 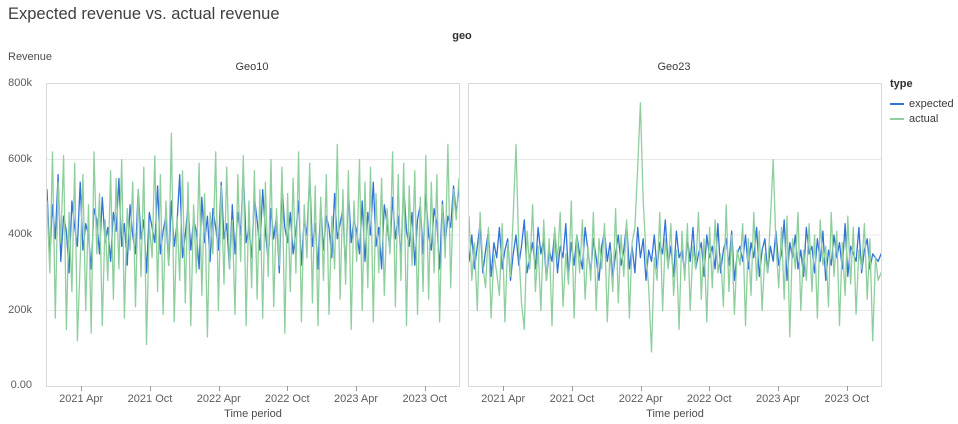 I want to click on legend: type expected actual, so click(x=924, y=102).